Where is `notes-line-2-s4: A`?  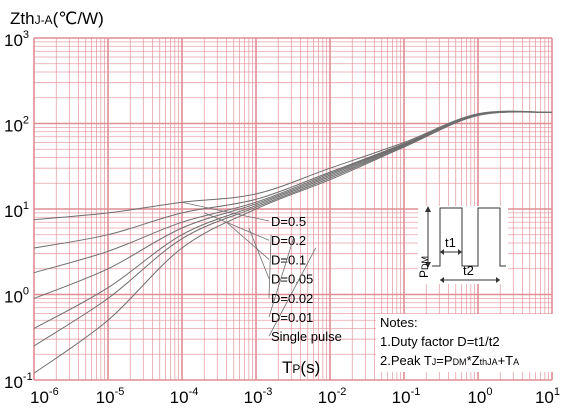
notes-line-2-s4: A is located at coordinates (516, 362).